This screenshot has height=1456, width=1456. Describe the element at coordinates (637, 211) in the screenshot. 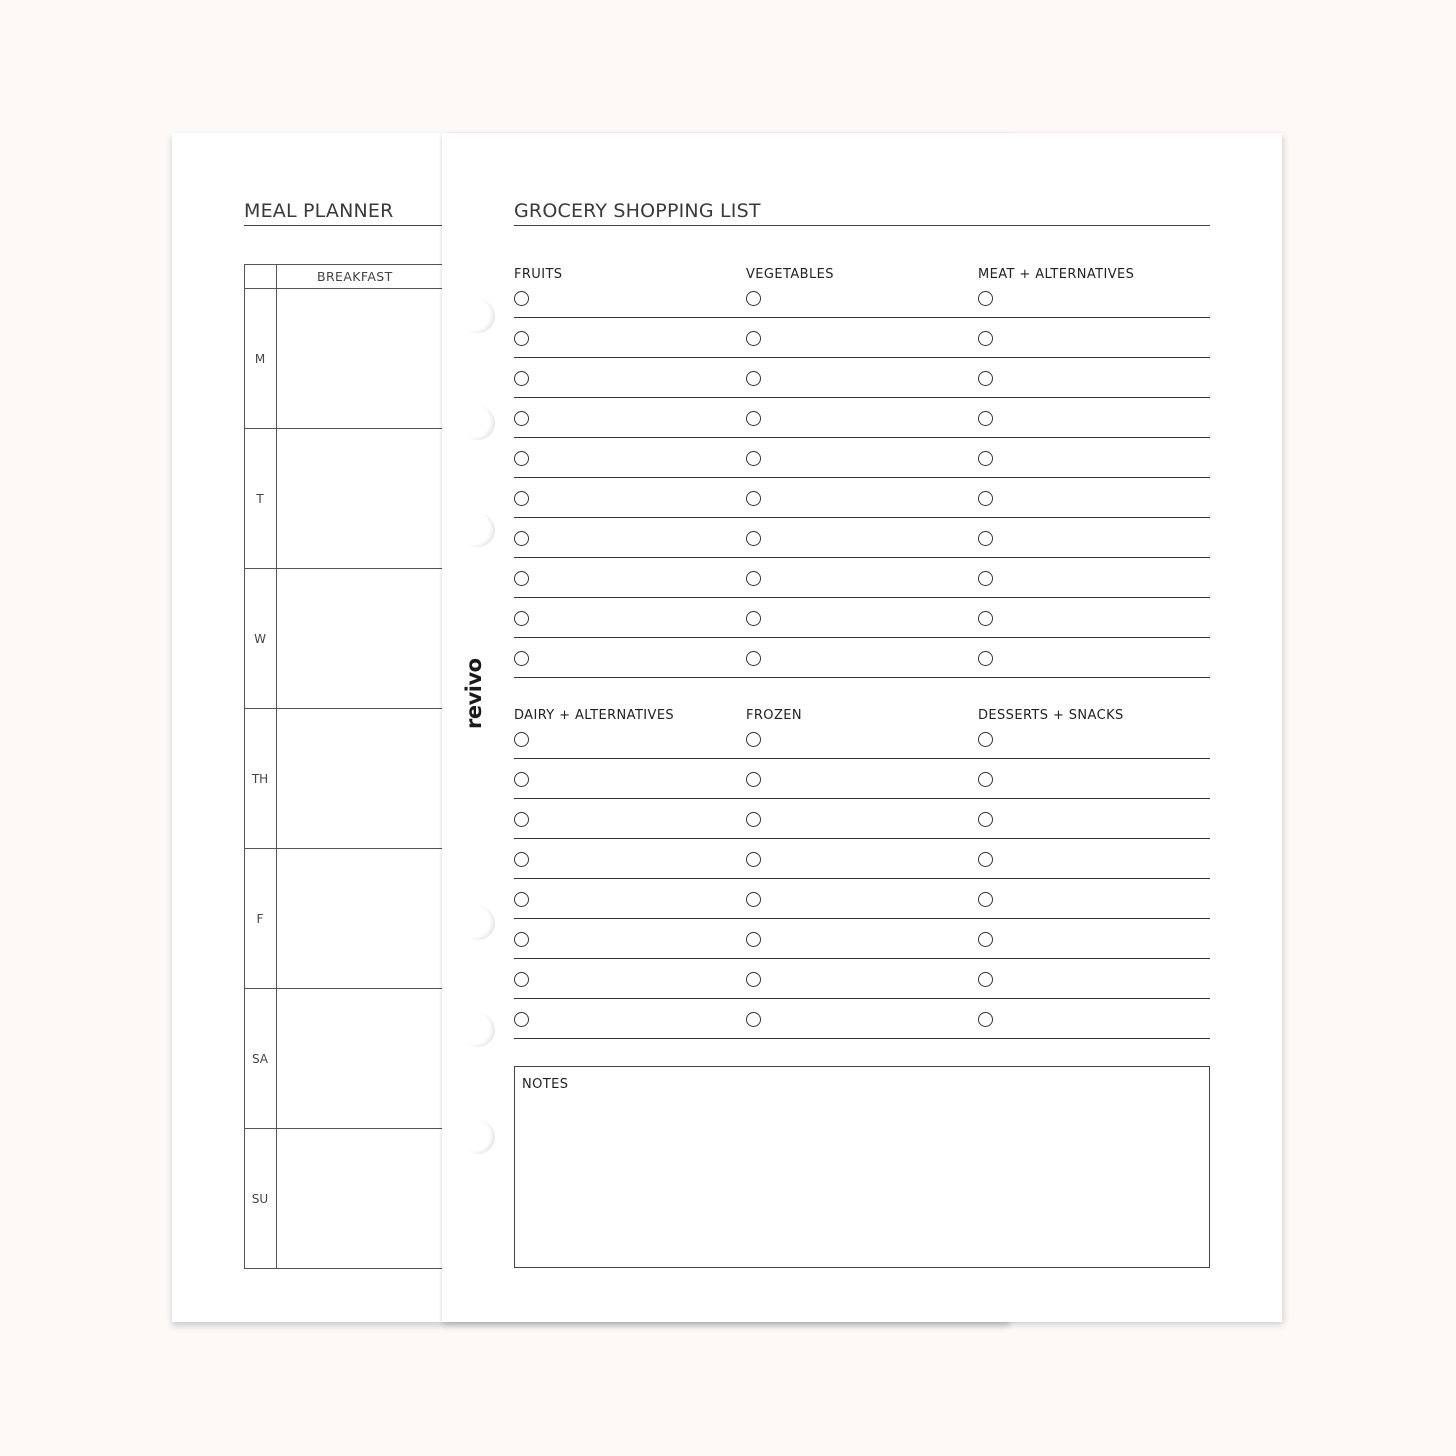

I see `grocery-title: GROCERY SHOPPING LIST` at that location.